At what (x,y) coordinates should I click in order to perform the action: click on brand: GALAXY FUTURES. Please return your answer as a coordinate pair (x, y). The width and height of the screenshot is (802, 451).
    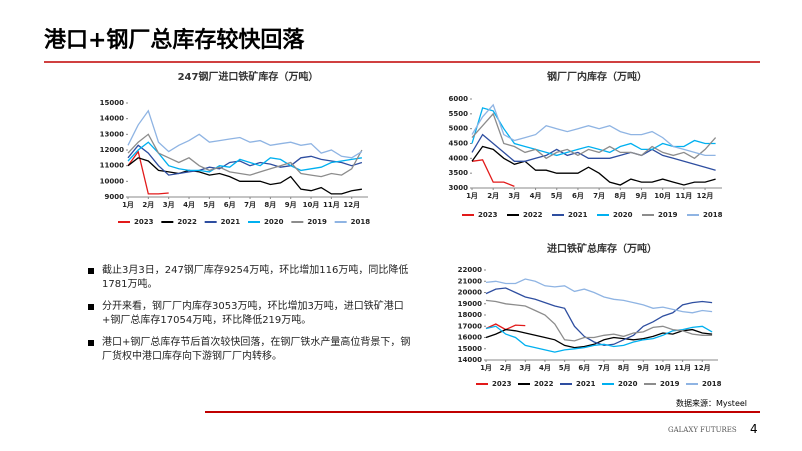
    Looking at the image, I should click on (702, 430).